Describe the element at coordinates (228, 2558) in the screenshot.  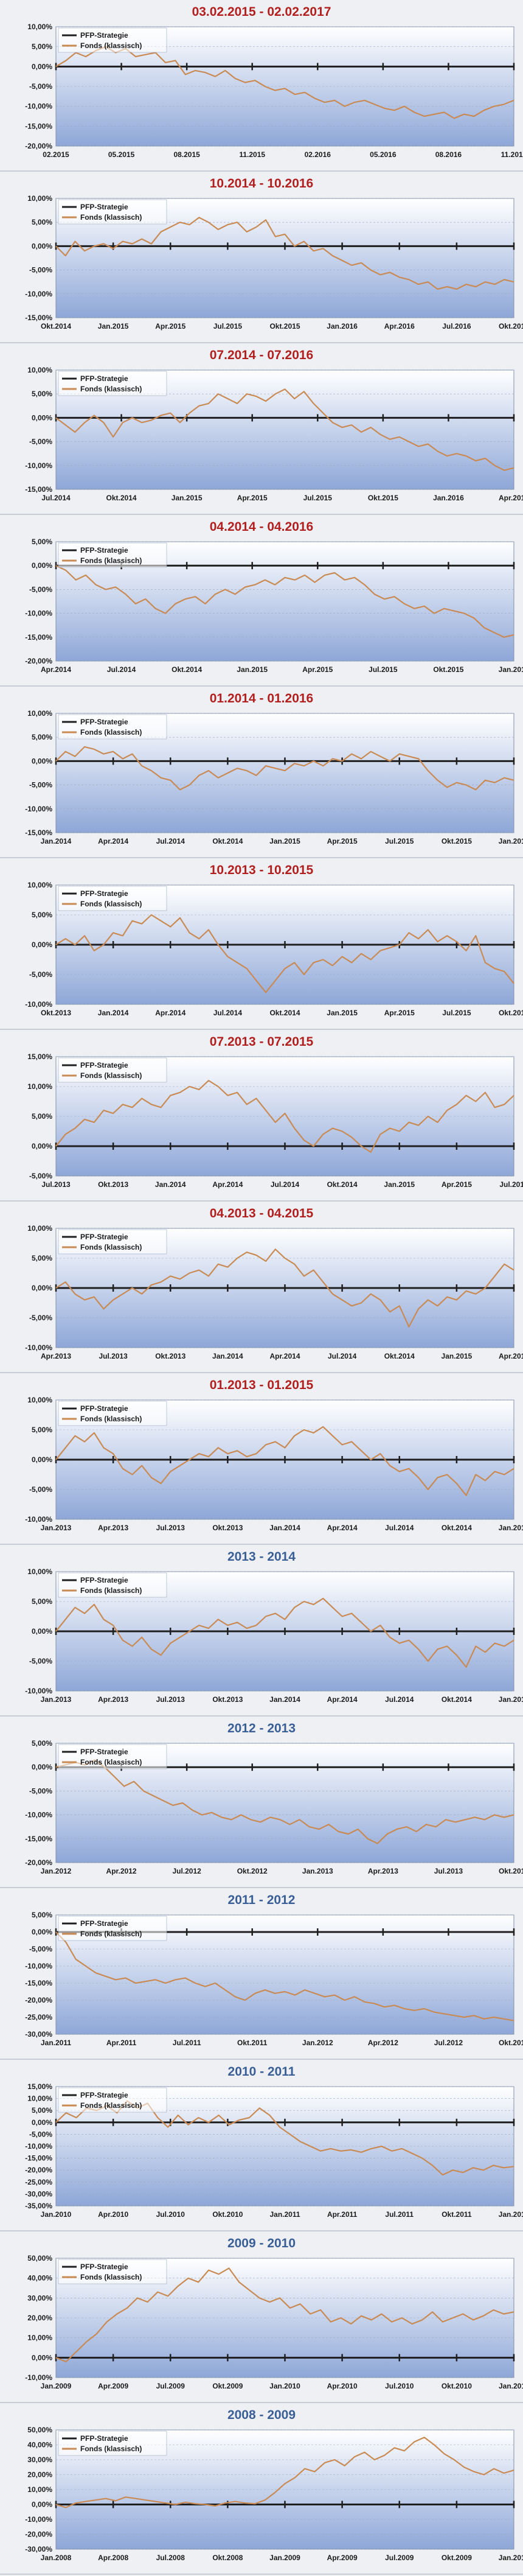
I see `x-tick-label: Okt.2008` at that location.